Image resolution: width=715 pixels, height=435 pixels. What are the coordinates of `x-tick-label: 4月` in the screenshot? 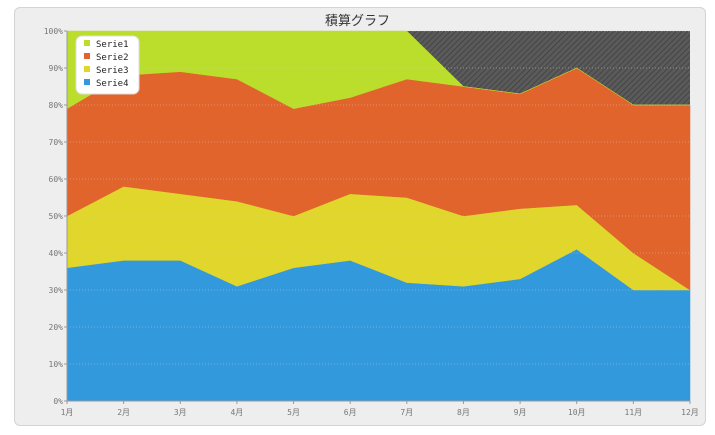 It's located at (236, 412).